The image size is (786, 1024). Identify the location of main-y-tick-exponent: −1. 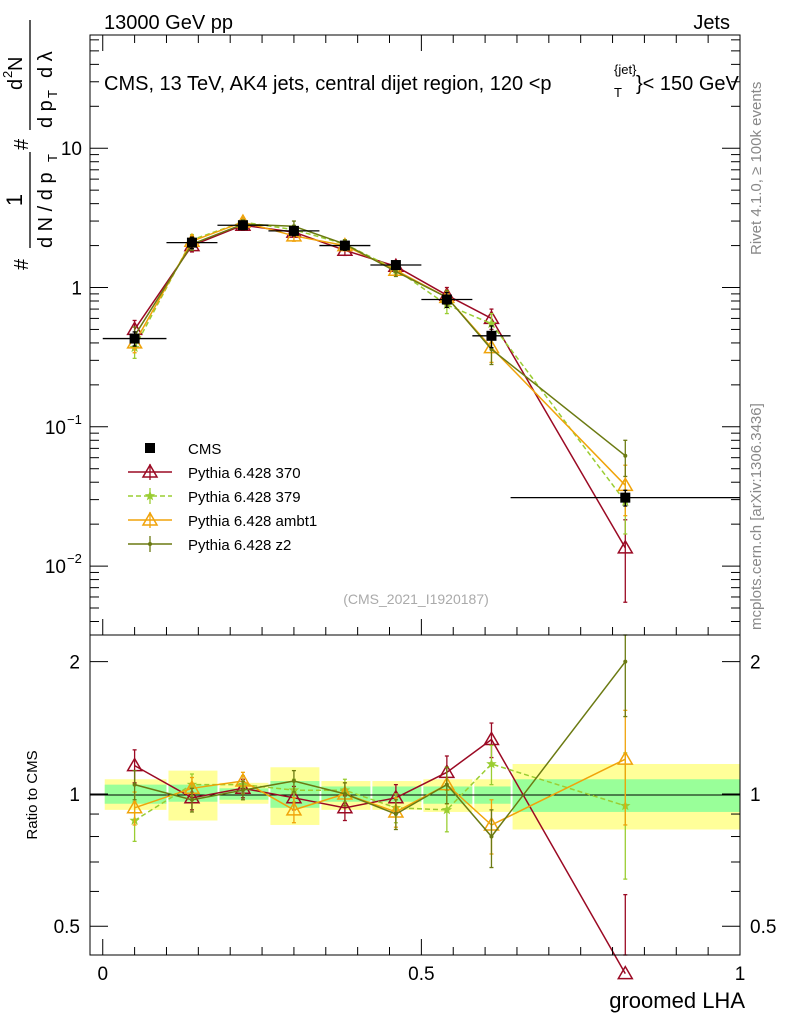
(74, 419).